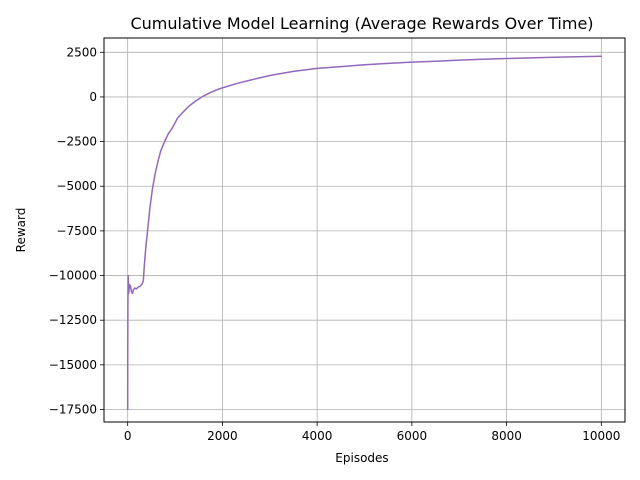 The width and height of the screenshot is (640, 480). I want to click on x-tick-label: 10000, so click(601, 436).